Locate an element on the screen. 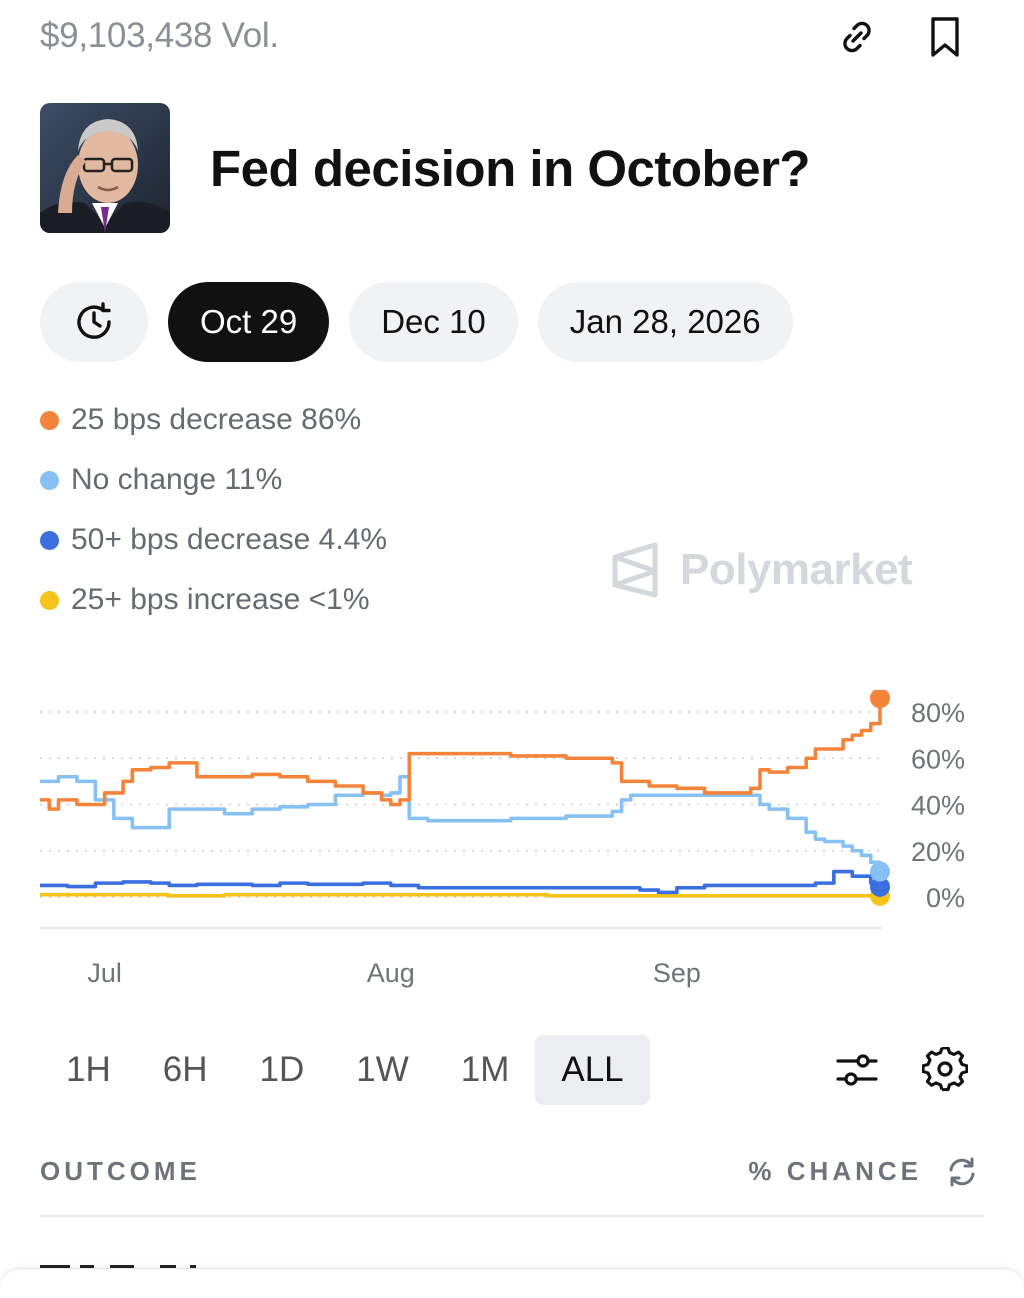  date-tabs: Oct 29 Dec 10 Jan 28, 2026 is located at coordinates (416, 322).